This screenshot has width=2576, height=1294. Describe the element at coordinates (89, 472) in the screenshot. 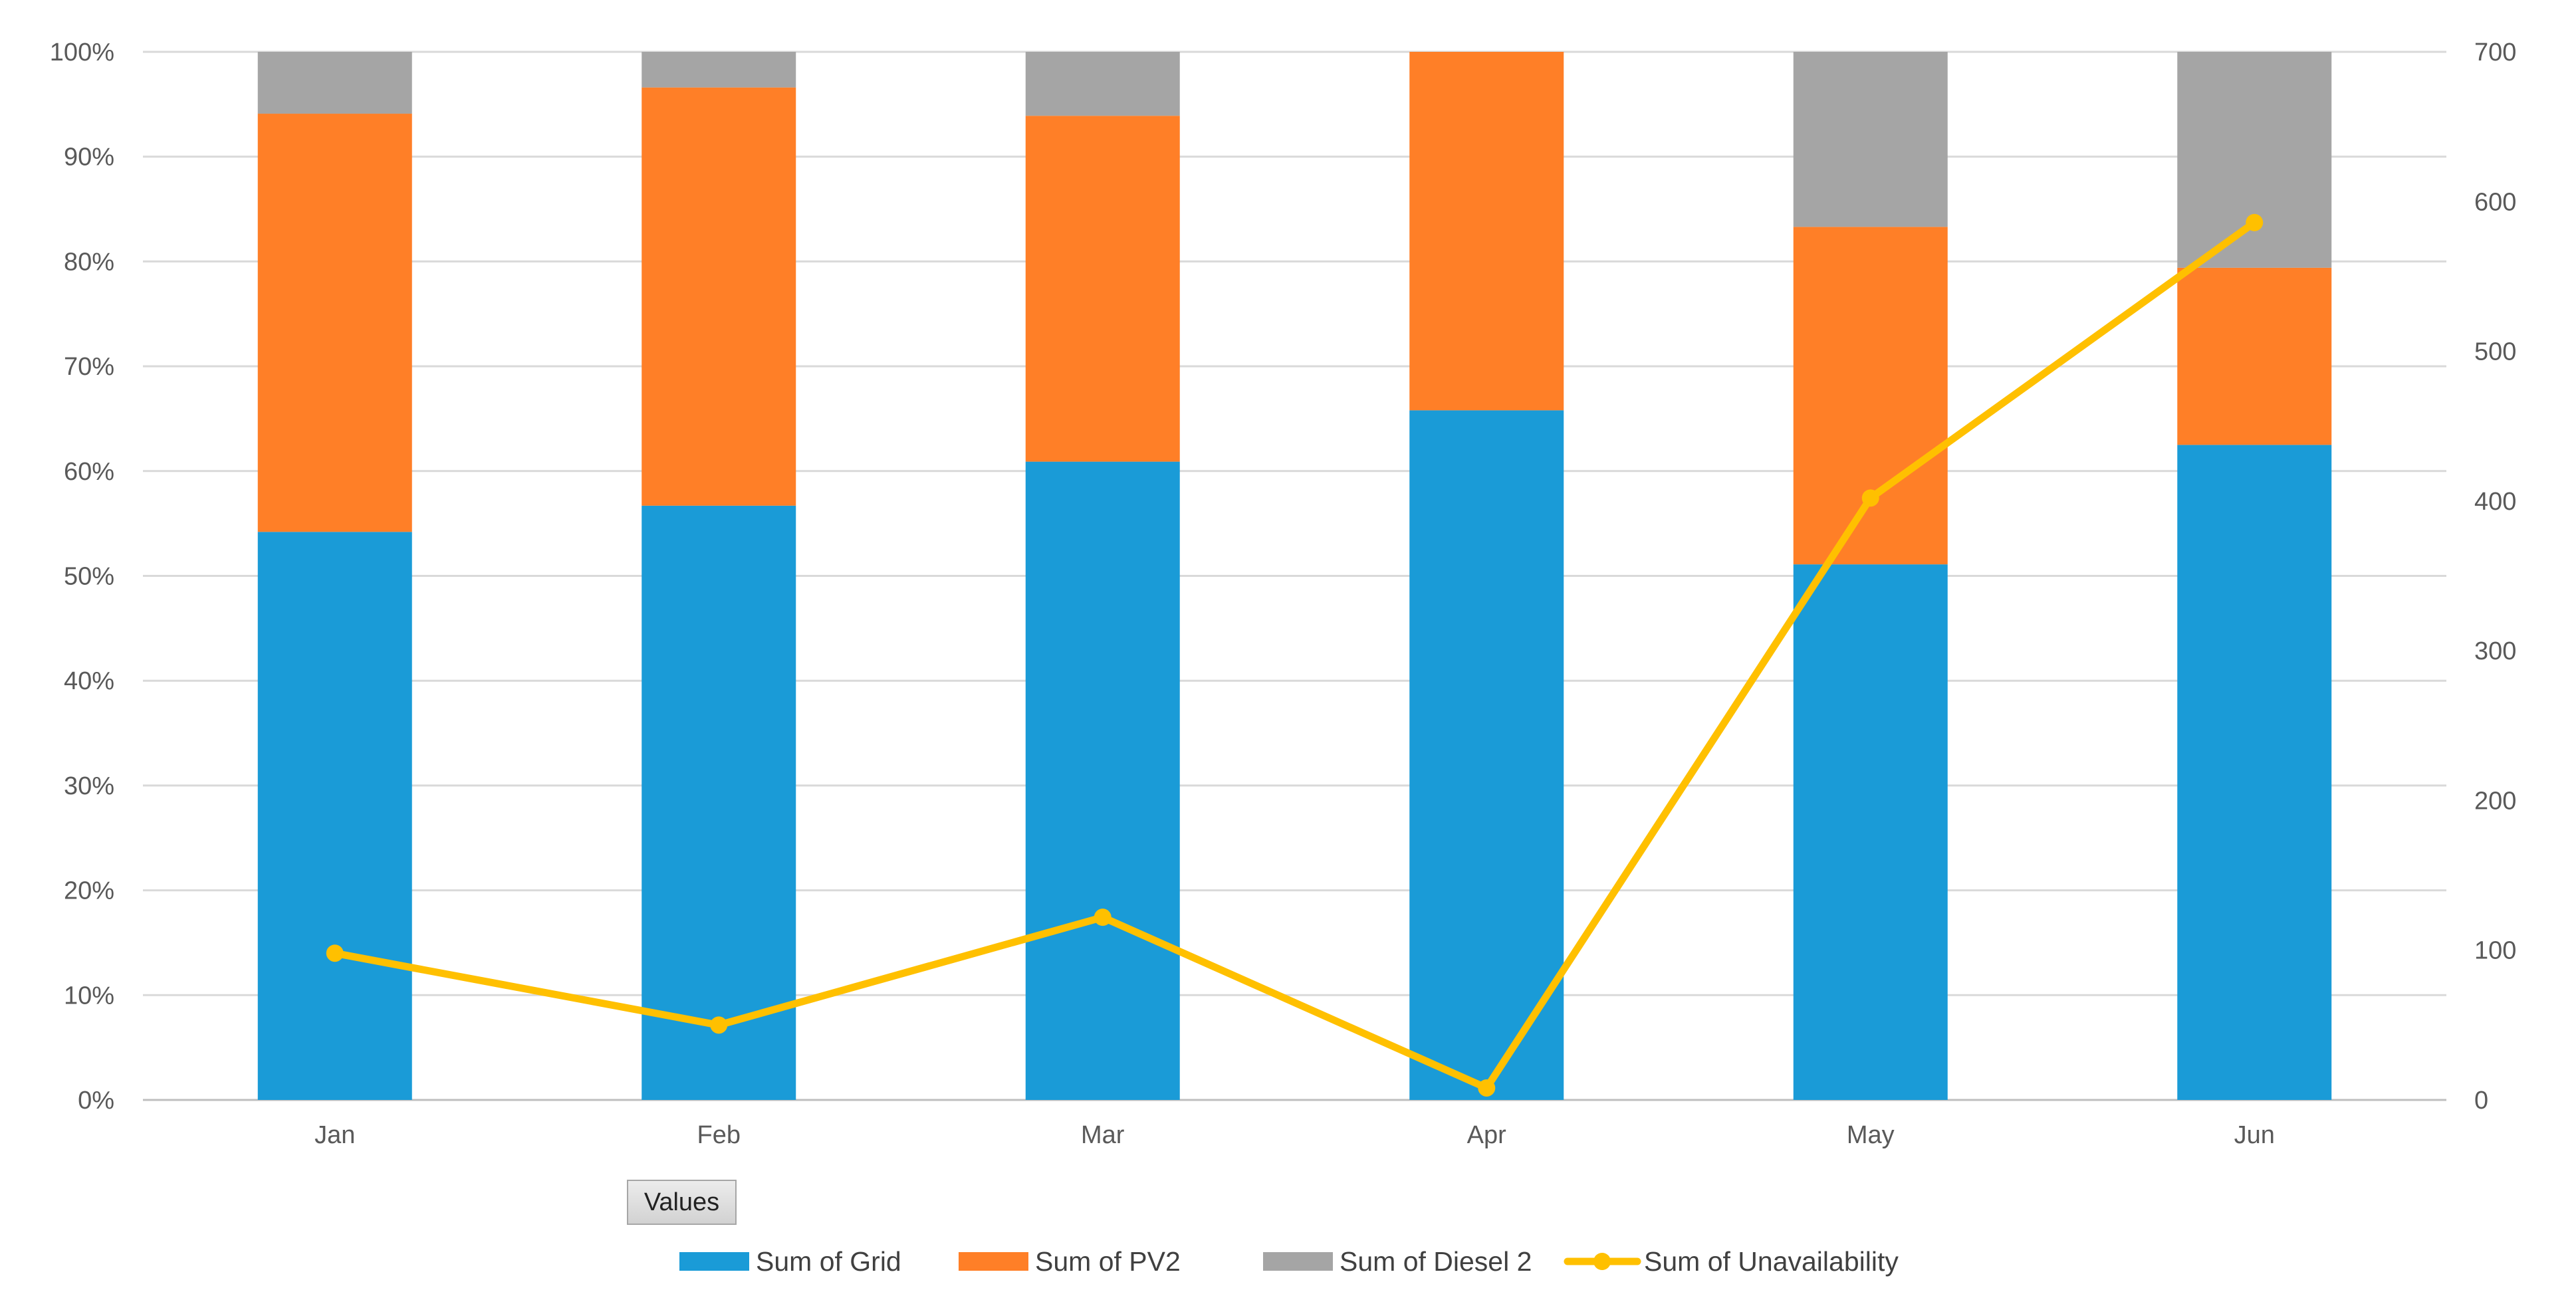

I see `y-tick-label: 60%` at that location.